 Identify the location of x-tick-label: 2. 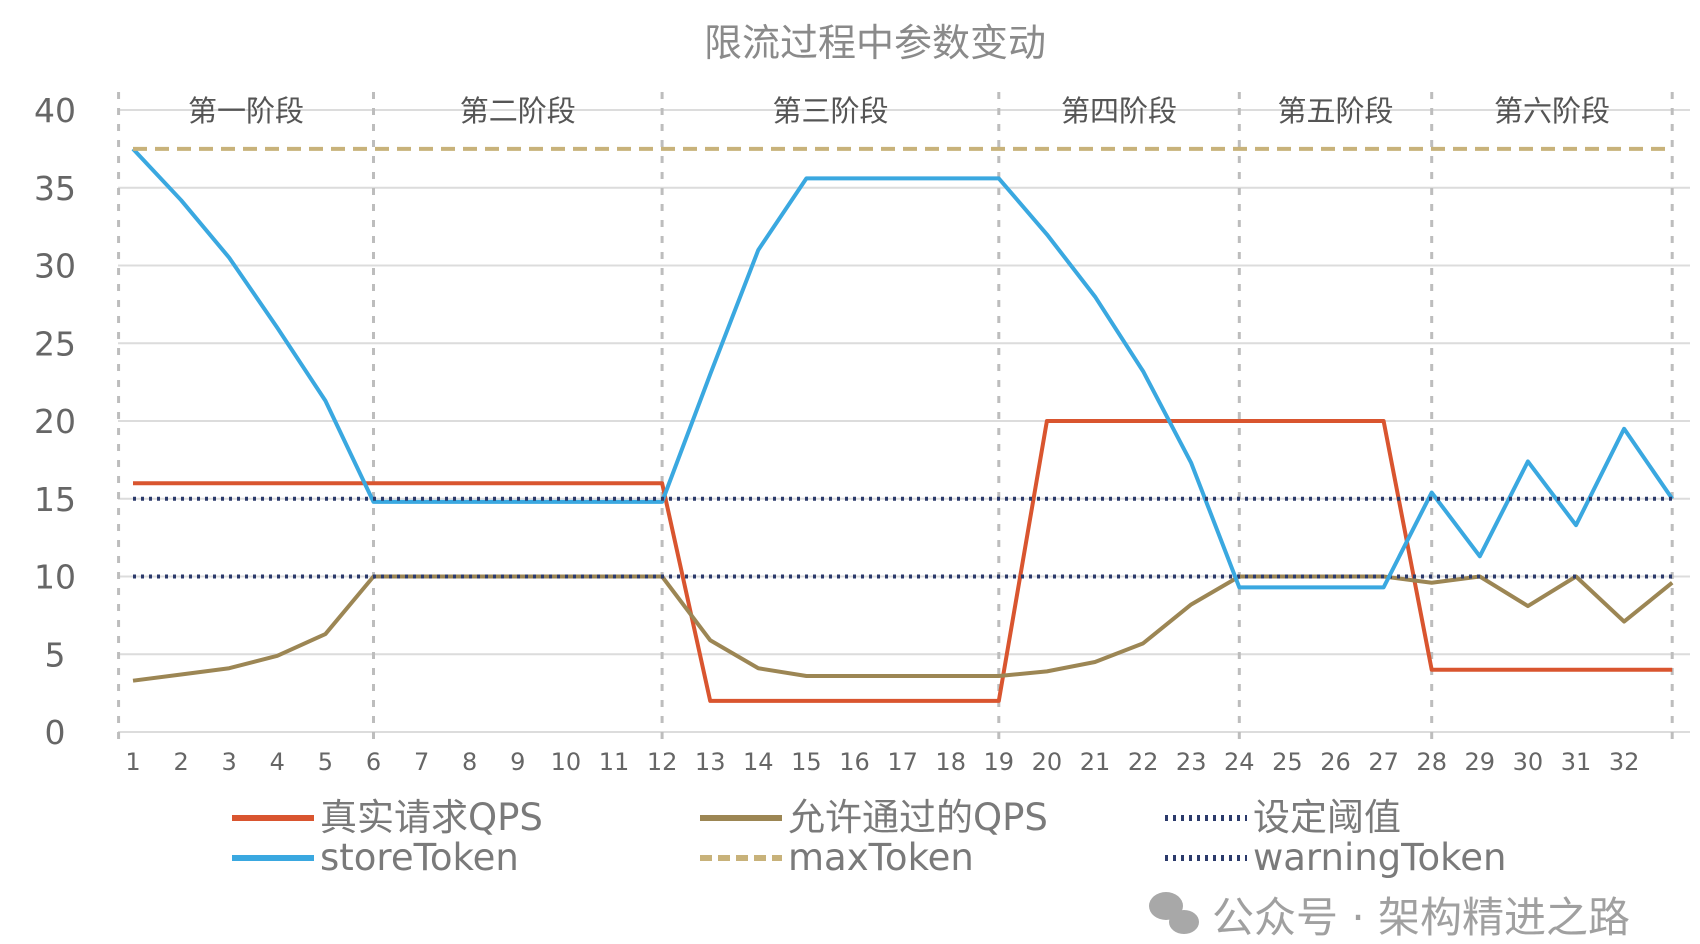
(180, 762).